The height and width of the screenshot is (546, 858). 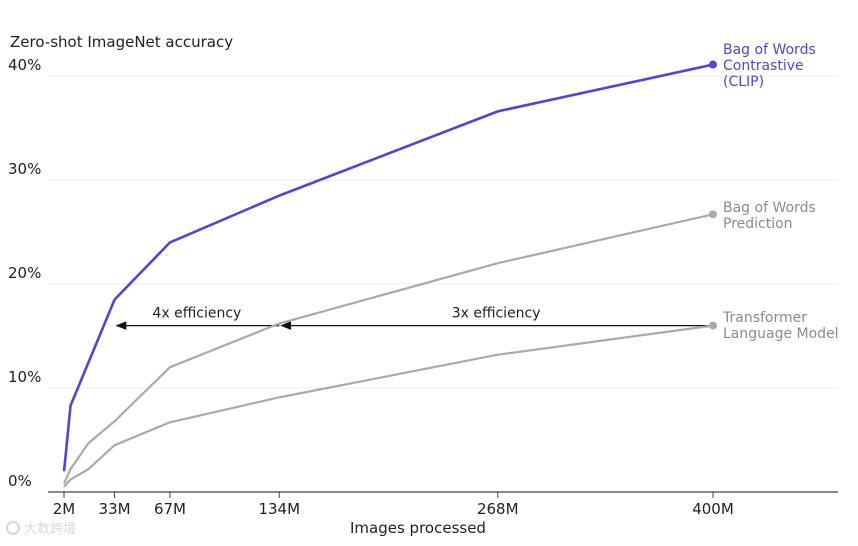 What do you see at coordinates (24, 169) in the screenshot?
I see `y-tick-label: 30%` at bounding box center [24, 169].